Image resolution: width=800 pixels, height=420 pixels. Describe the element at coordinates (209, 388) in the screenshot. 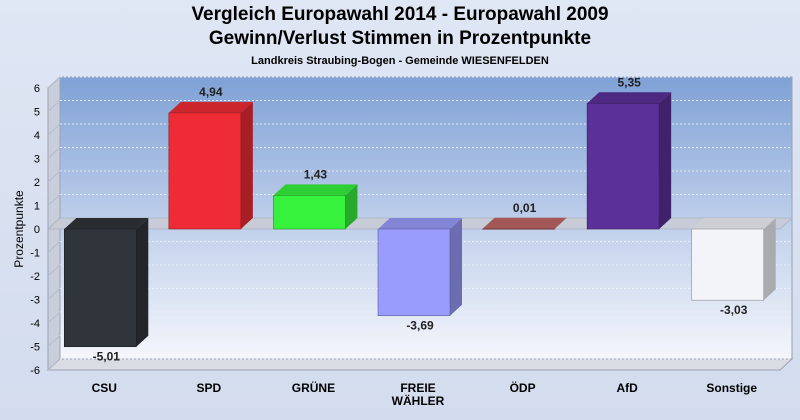

I see `x-tick-label: SPD` at that location.